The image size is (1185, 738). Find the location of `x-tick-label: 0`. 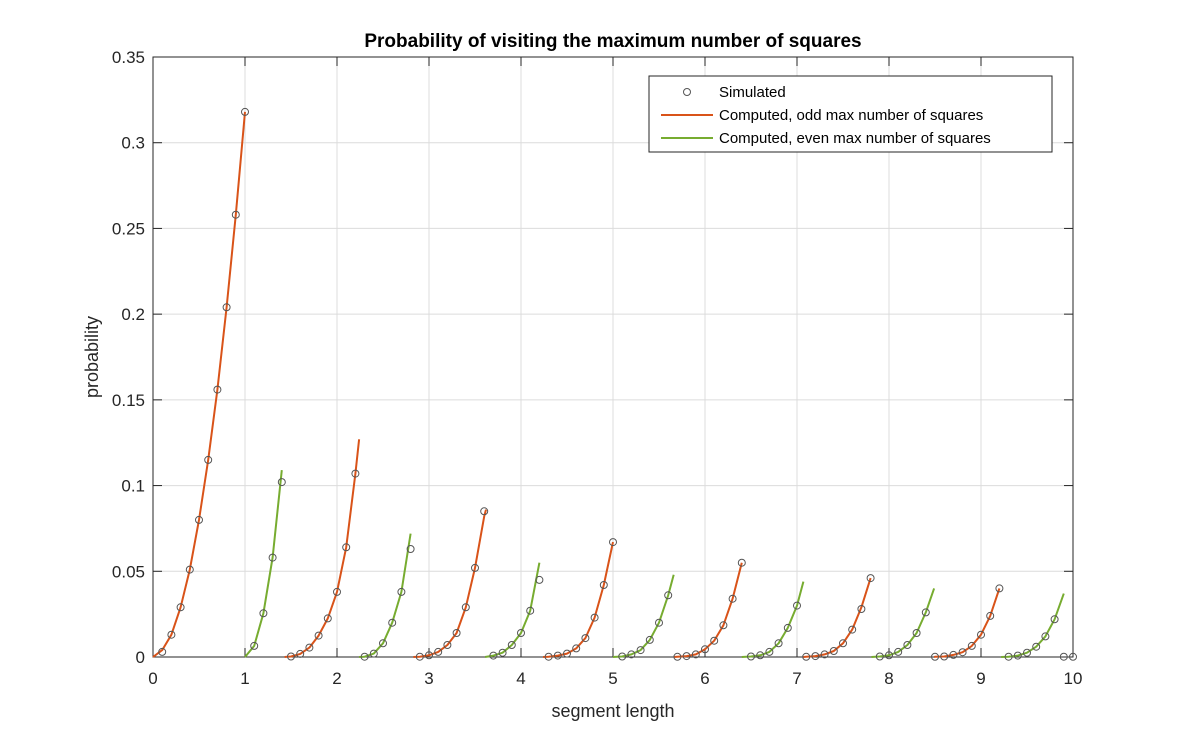

x-tick-label: 0 is located at coordinates (152, 678).